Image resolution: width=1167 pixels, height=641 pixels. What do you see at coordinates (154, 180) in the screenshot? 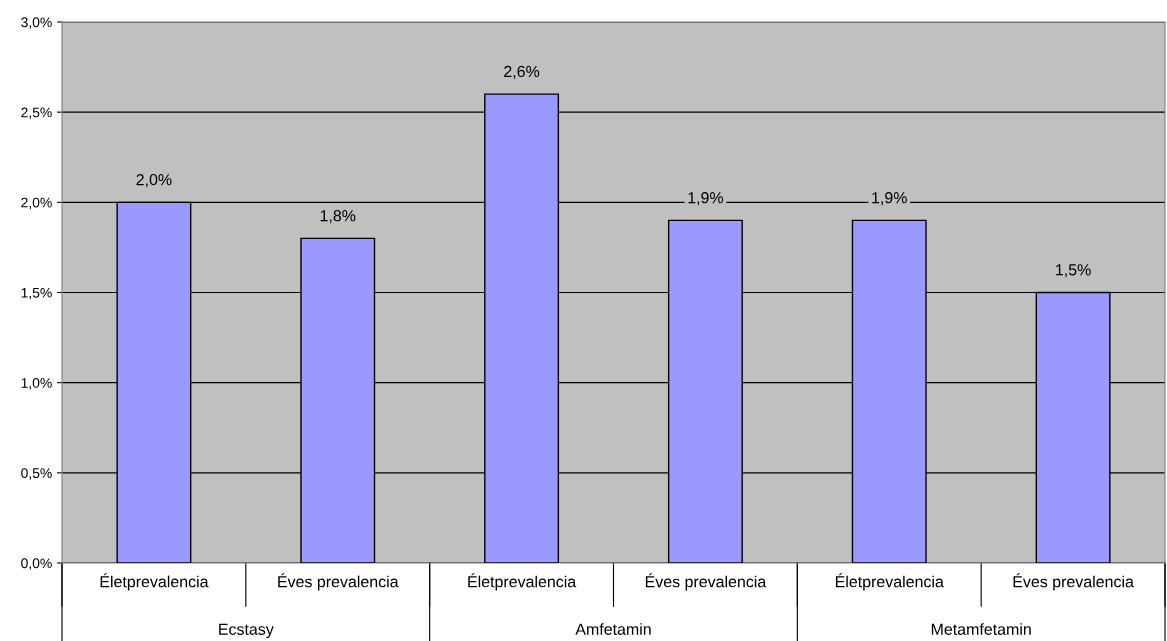
I see `data-label: 2,0%` at bounding box center [154, 180].